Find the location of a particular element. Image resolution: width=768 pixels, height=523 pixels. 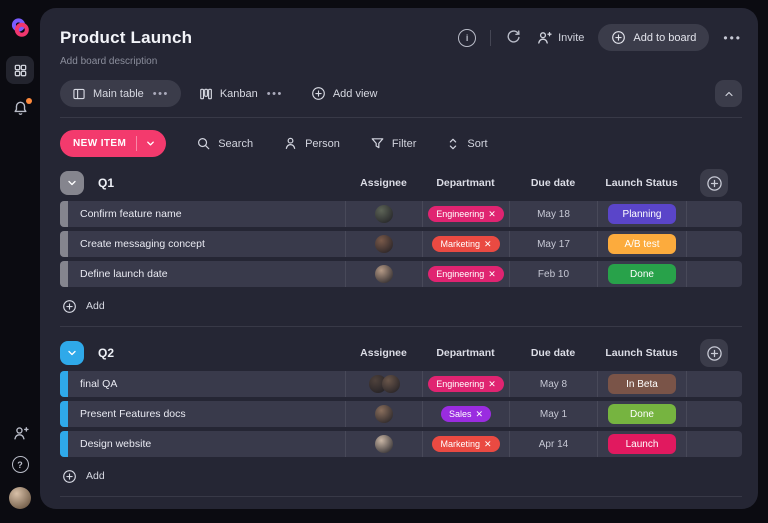

plus-circle-icon is located at coordinates (69, 476).